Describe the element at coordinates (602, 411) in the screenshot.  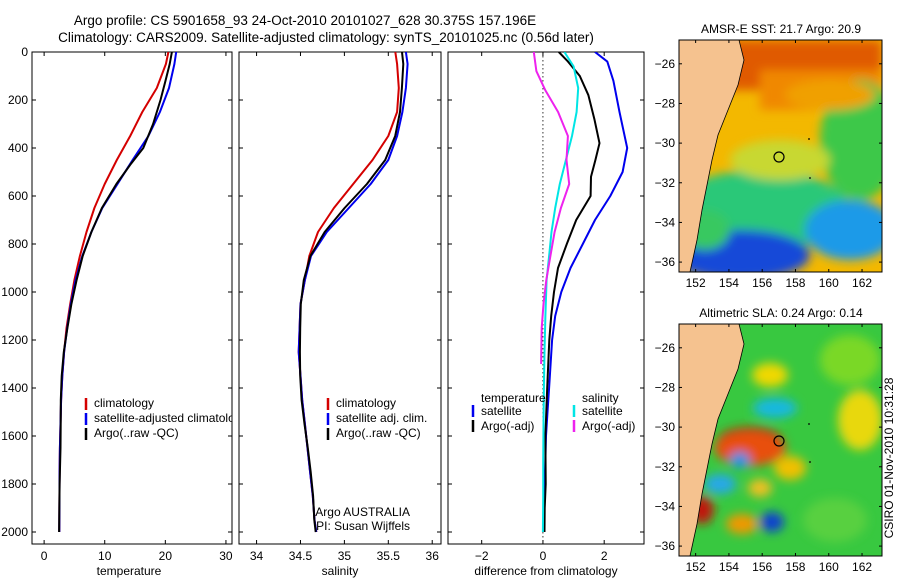
I see `legend-salinity-satellite: satellite` at that location.